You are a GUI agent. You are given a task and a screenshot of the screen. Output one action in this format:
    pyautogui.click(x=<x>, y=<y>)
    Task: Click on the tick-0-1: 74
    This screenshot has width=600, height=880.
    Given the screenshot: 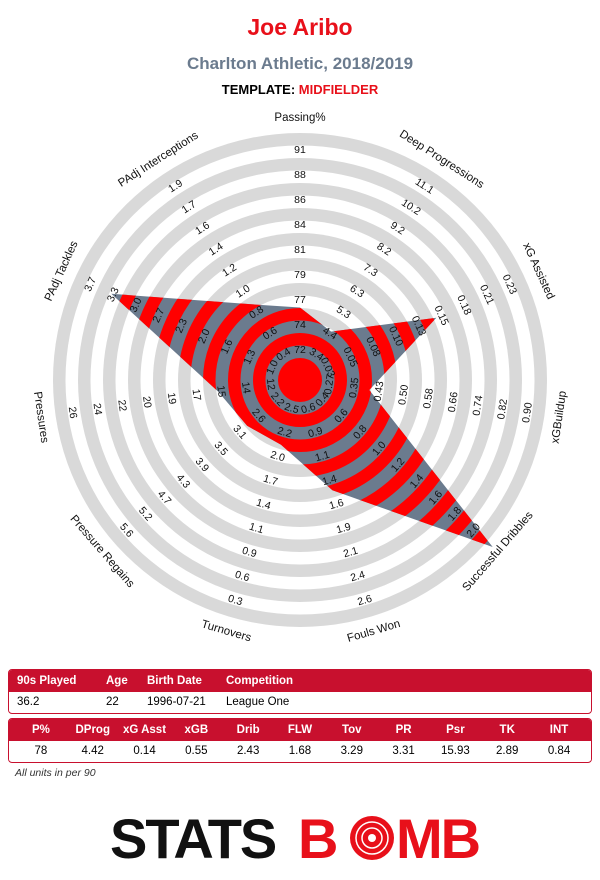 What is the action you would take?
    pyautogui.click(x=300, y=325)
    